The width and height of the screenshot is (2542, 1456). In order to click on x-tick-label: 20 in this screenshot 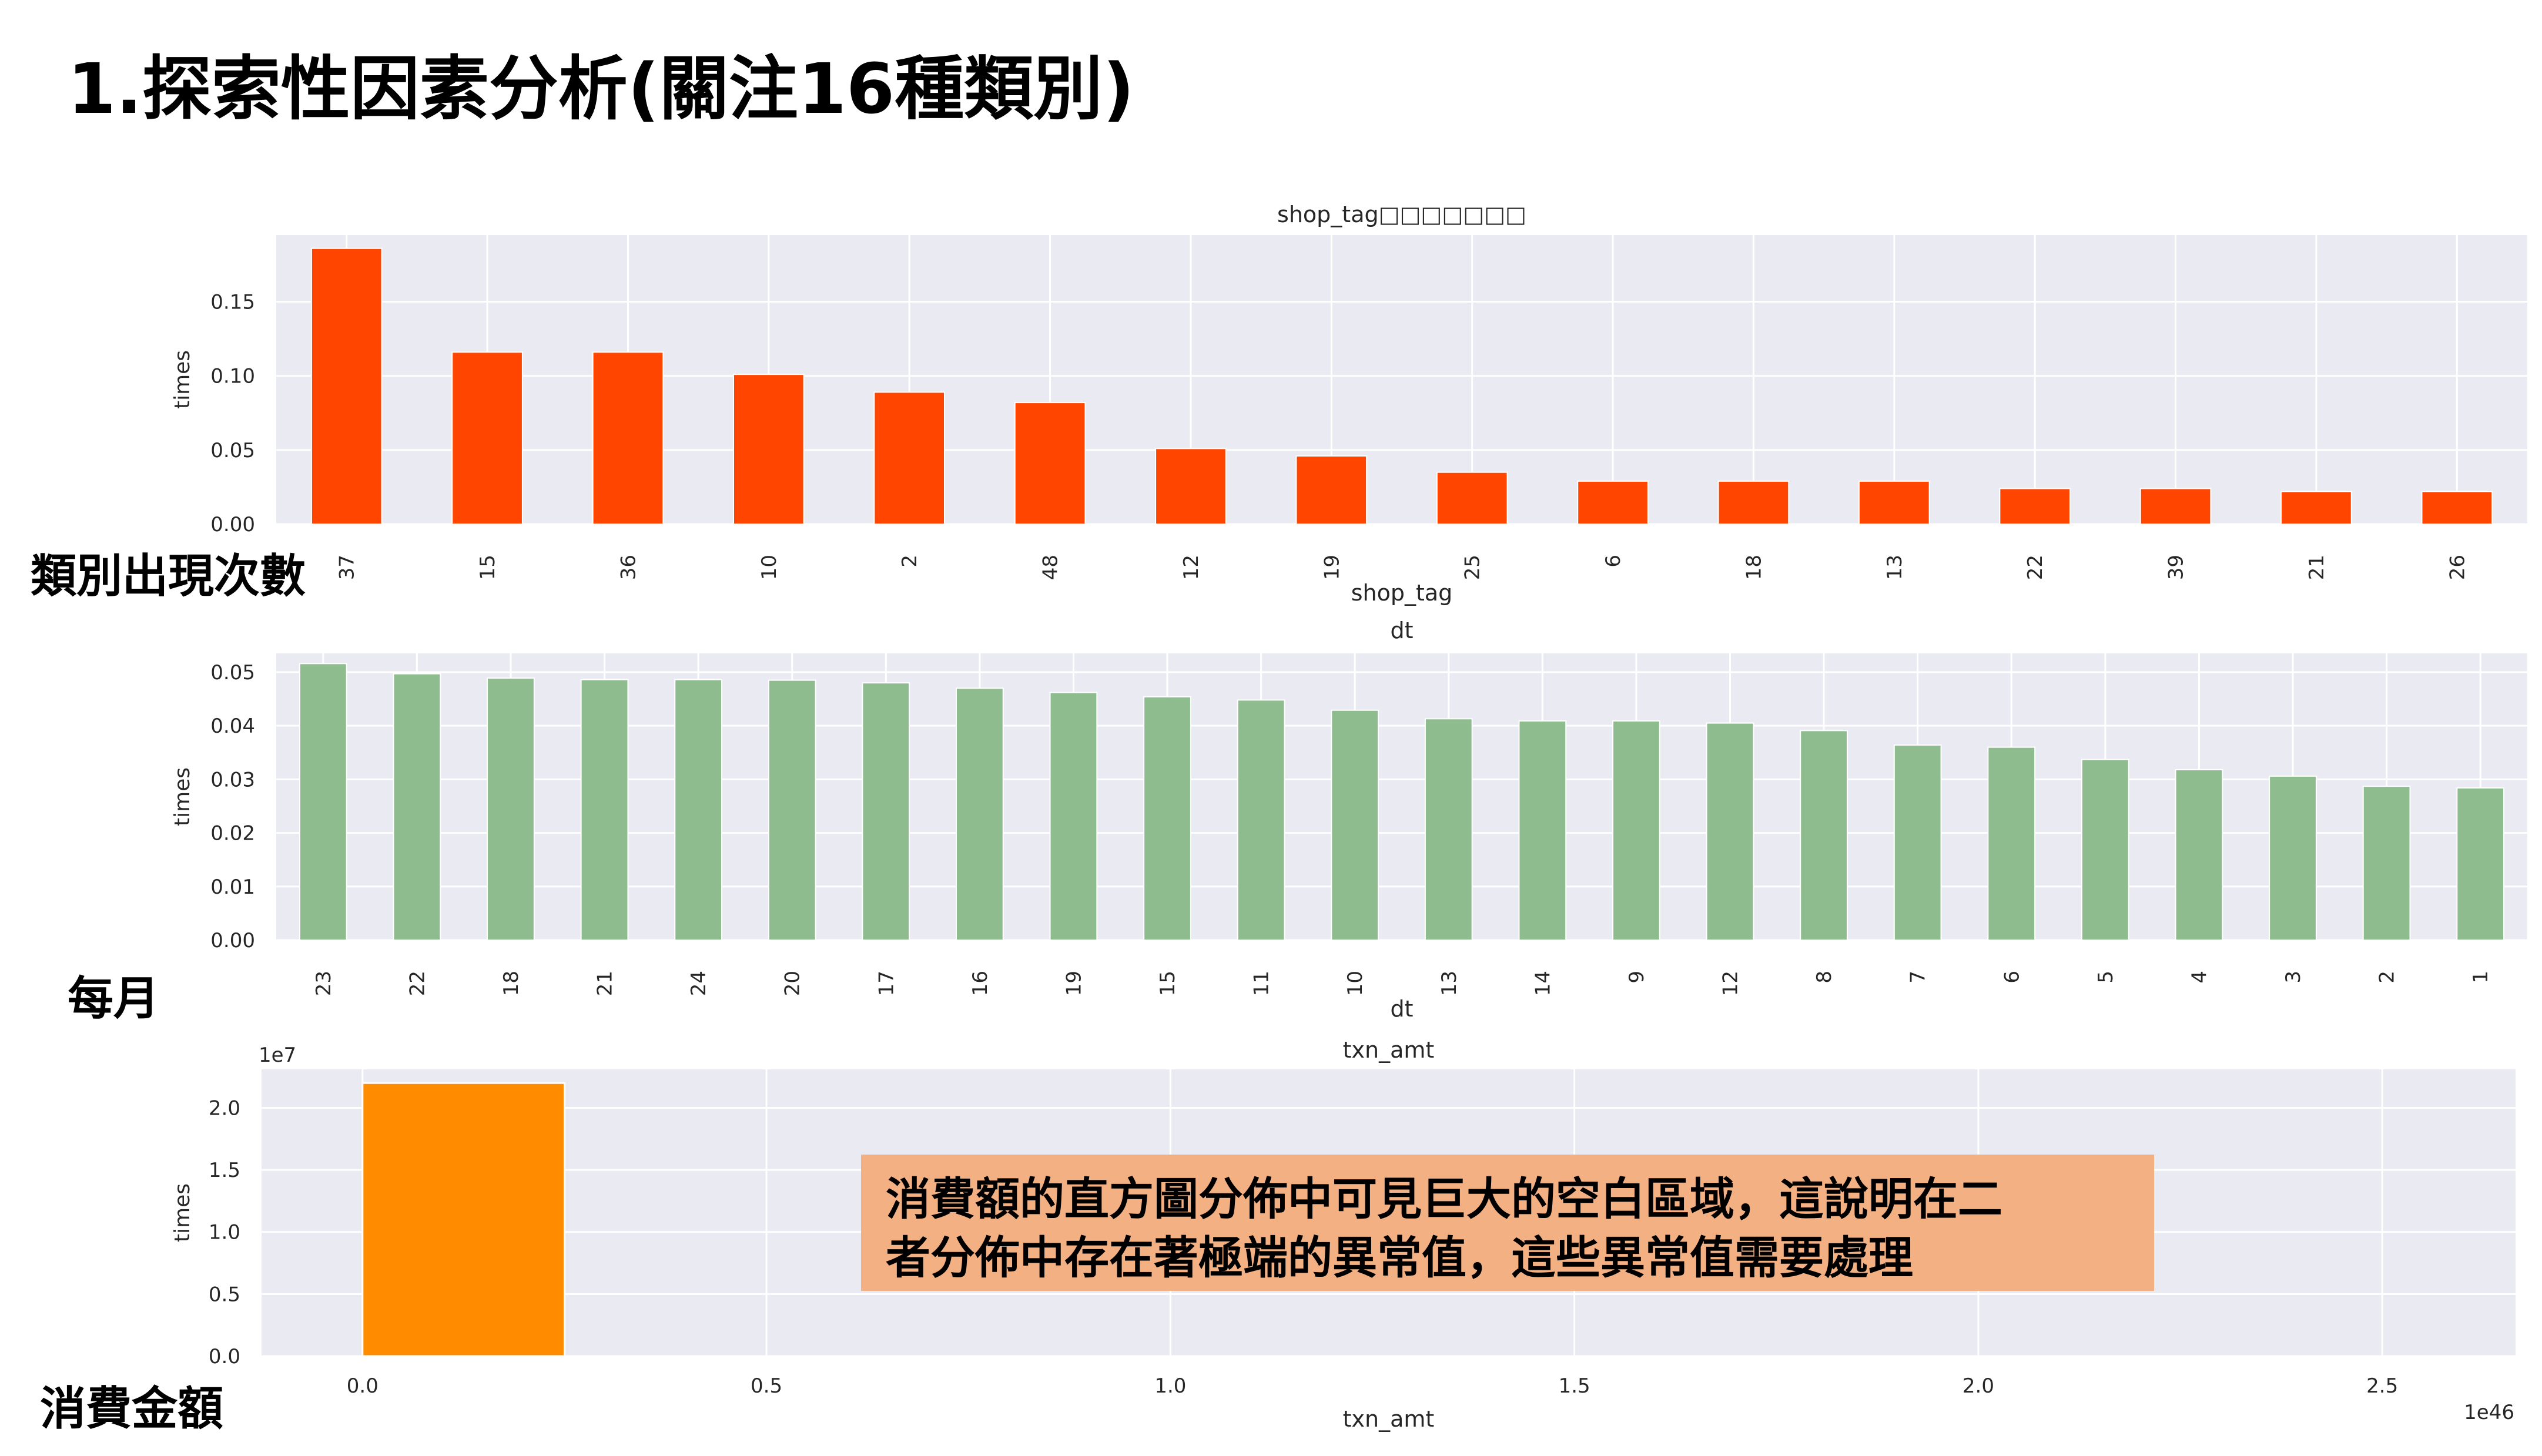, I will do `click(793, 984)`.